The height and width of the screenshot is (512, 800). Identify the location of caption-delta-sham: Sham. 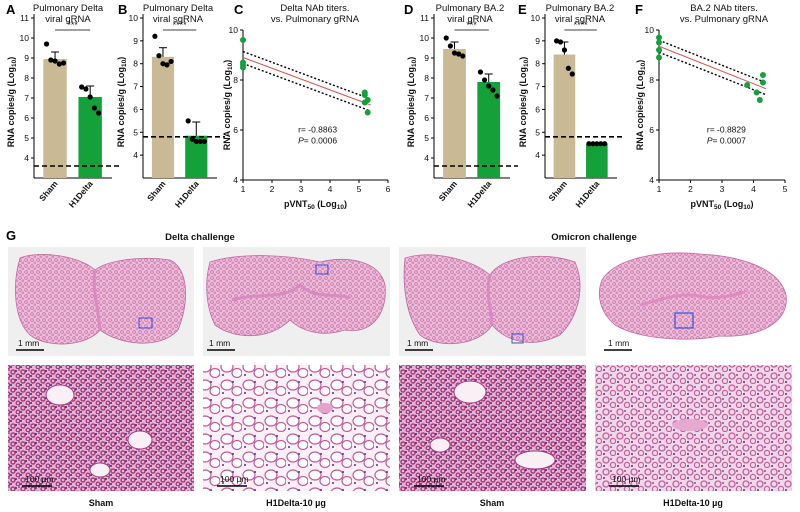
(101, 503).